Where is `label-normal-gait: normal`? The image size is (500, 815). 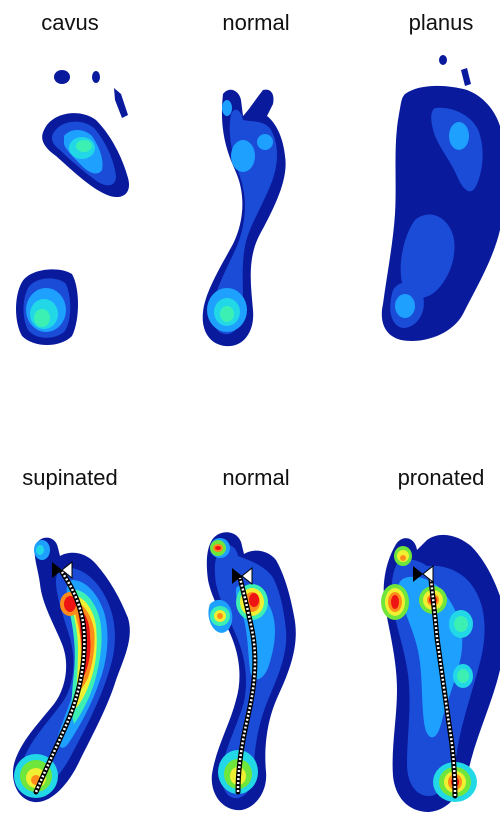
label-normal-gait: normal is located at coordinates (256, 477).